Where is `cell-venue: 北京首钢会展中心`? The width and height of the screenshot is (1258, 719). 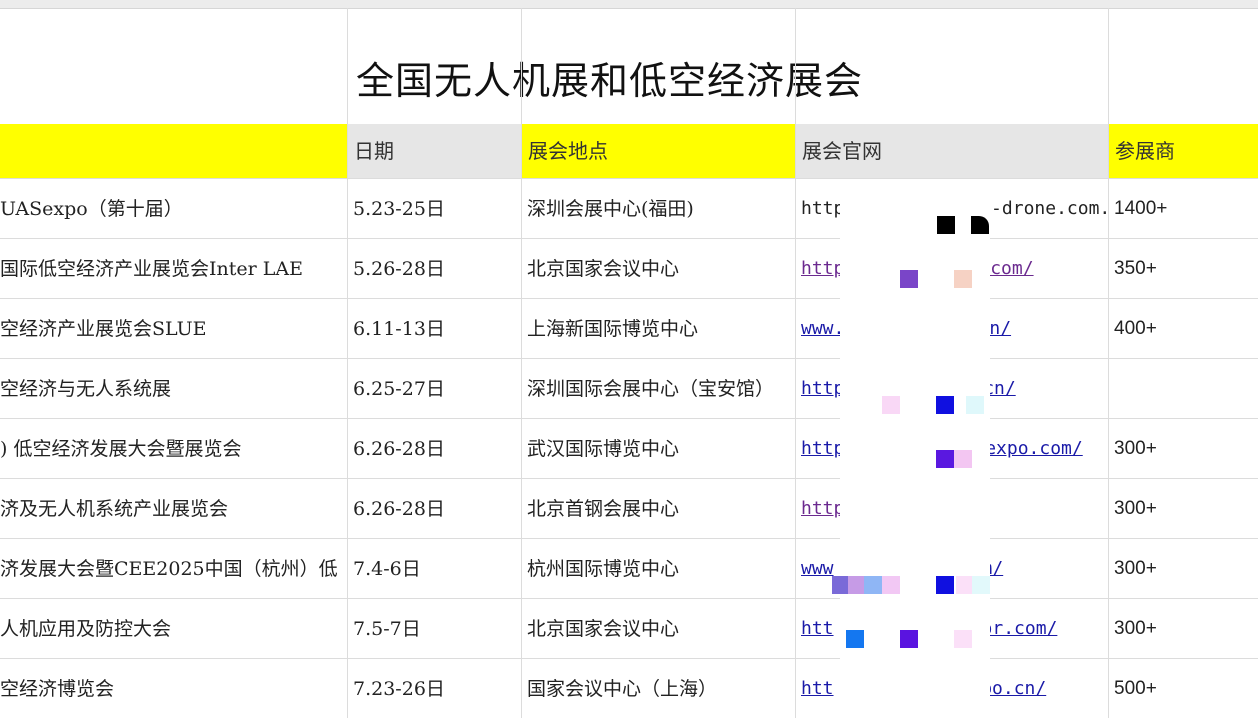
cell-venue: 北京首钢会展中心 is located at coordinates (603, 509).